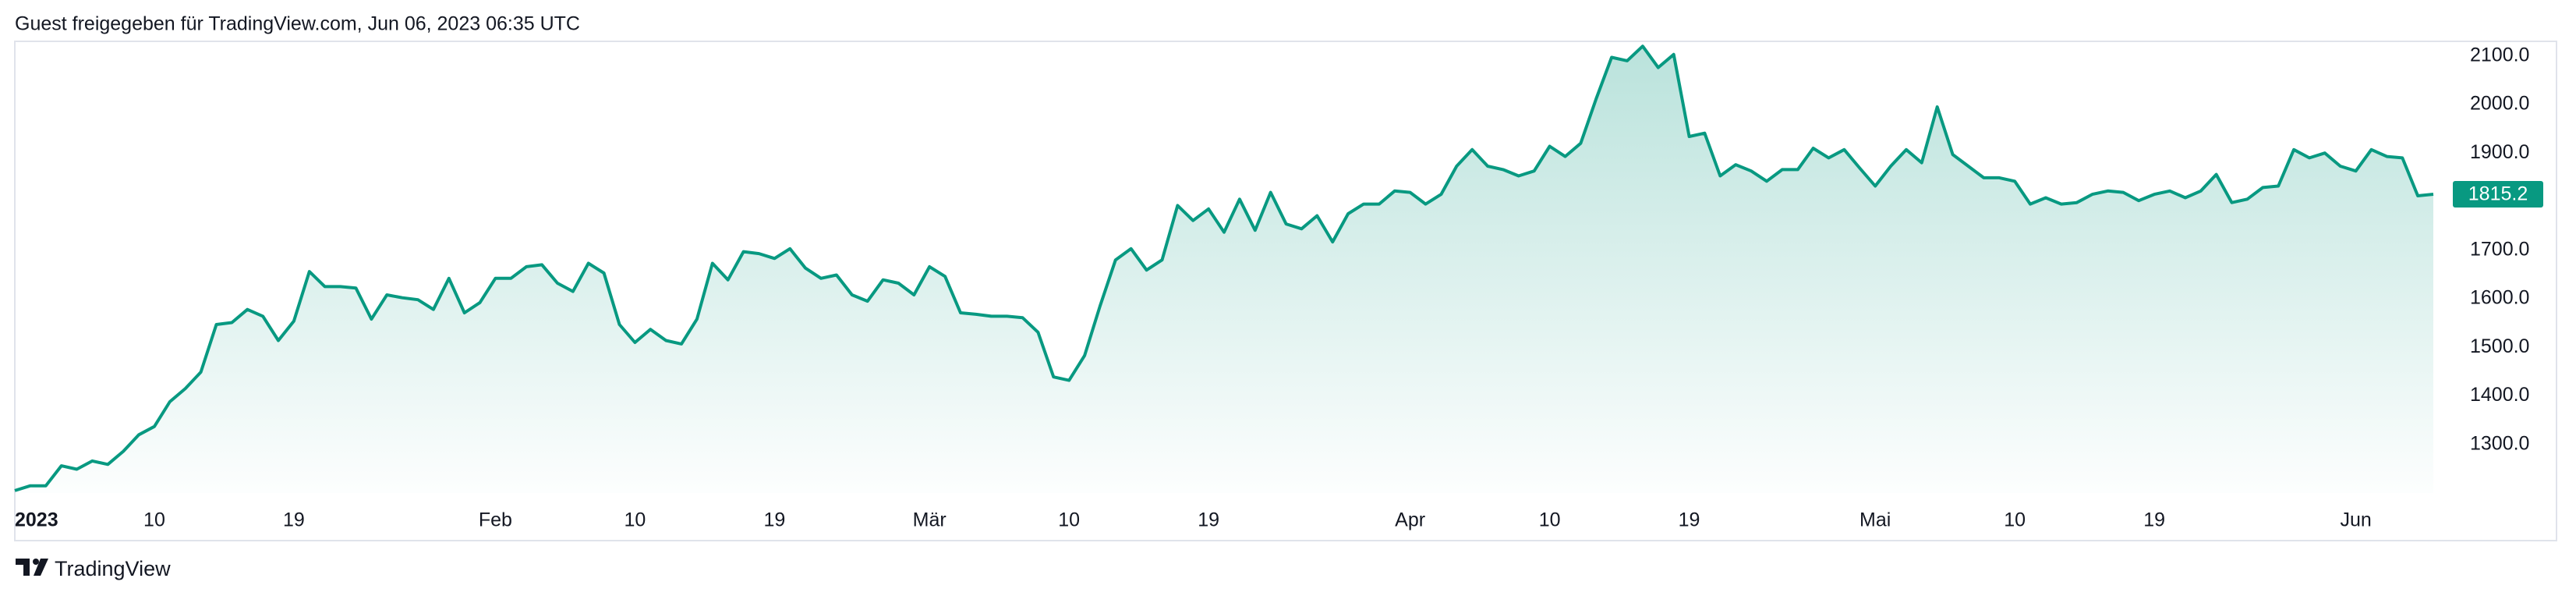  I want to click on x-tick-label: Feb, so click(495, 520).